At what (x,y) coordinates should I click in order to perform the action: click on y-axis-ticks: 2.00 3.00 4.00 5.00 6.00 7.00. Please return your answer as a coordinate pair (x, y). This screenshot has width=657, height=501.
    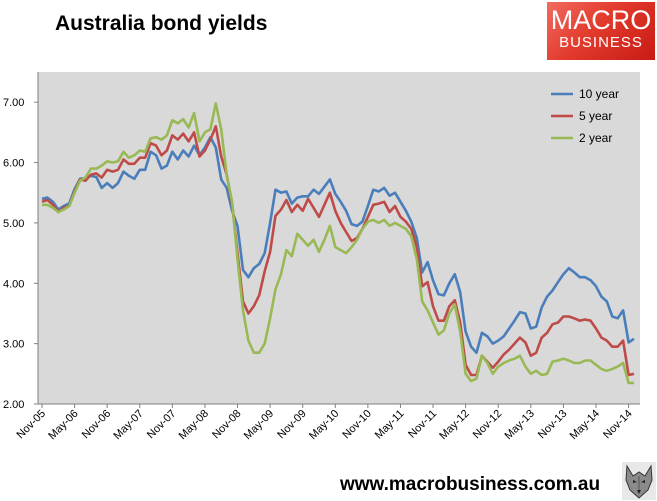
    Looking at the image, I should click on (20, 254).